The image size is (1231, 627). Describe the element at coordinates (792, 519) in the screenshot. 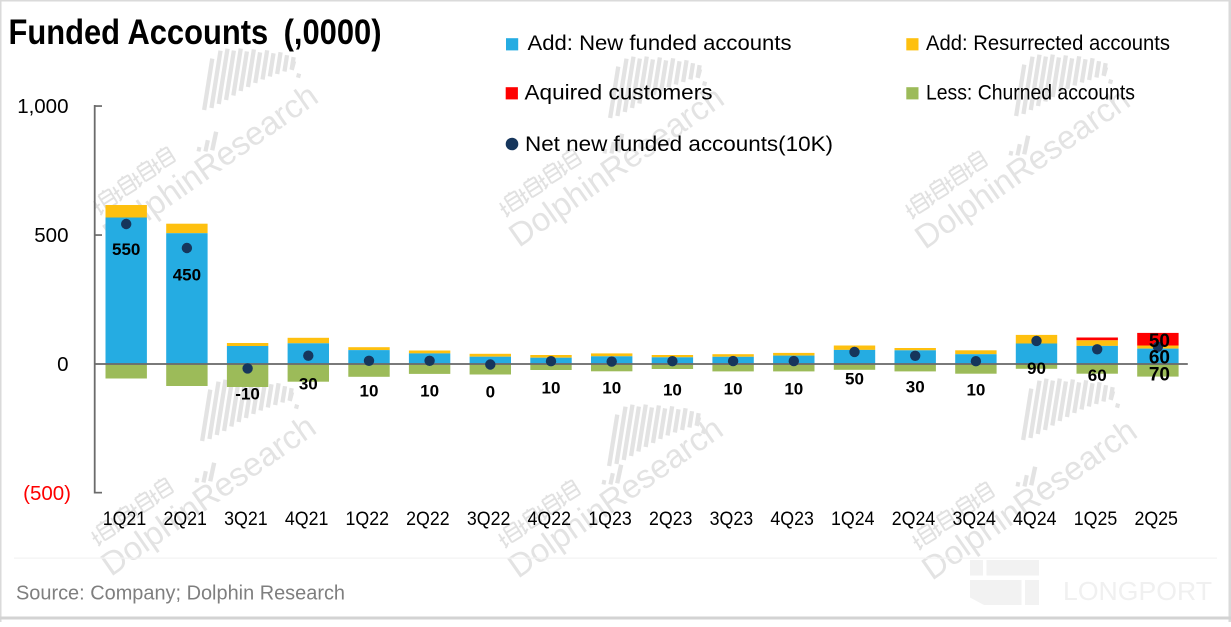

I see `svg-text: 4Q23` at that location.